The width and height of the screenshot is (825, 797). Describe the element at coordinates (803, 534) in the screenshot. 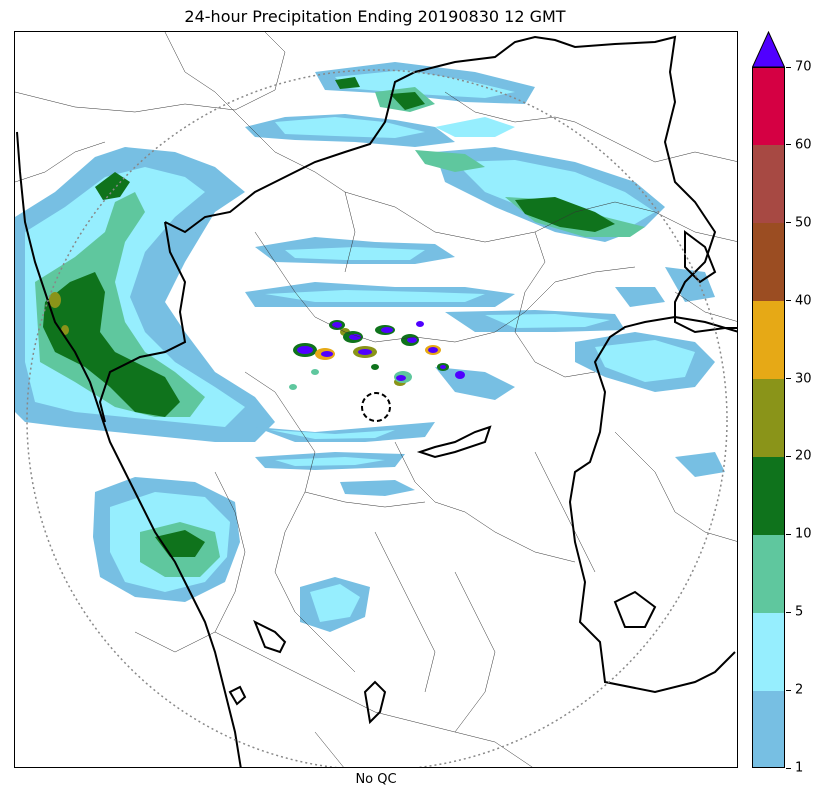

I see `colorbar-tick-label: 10` at that location.